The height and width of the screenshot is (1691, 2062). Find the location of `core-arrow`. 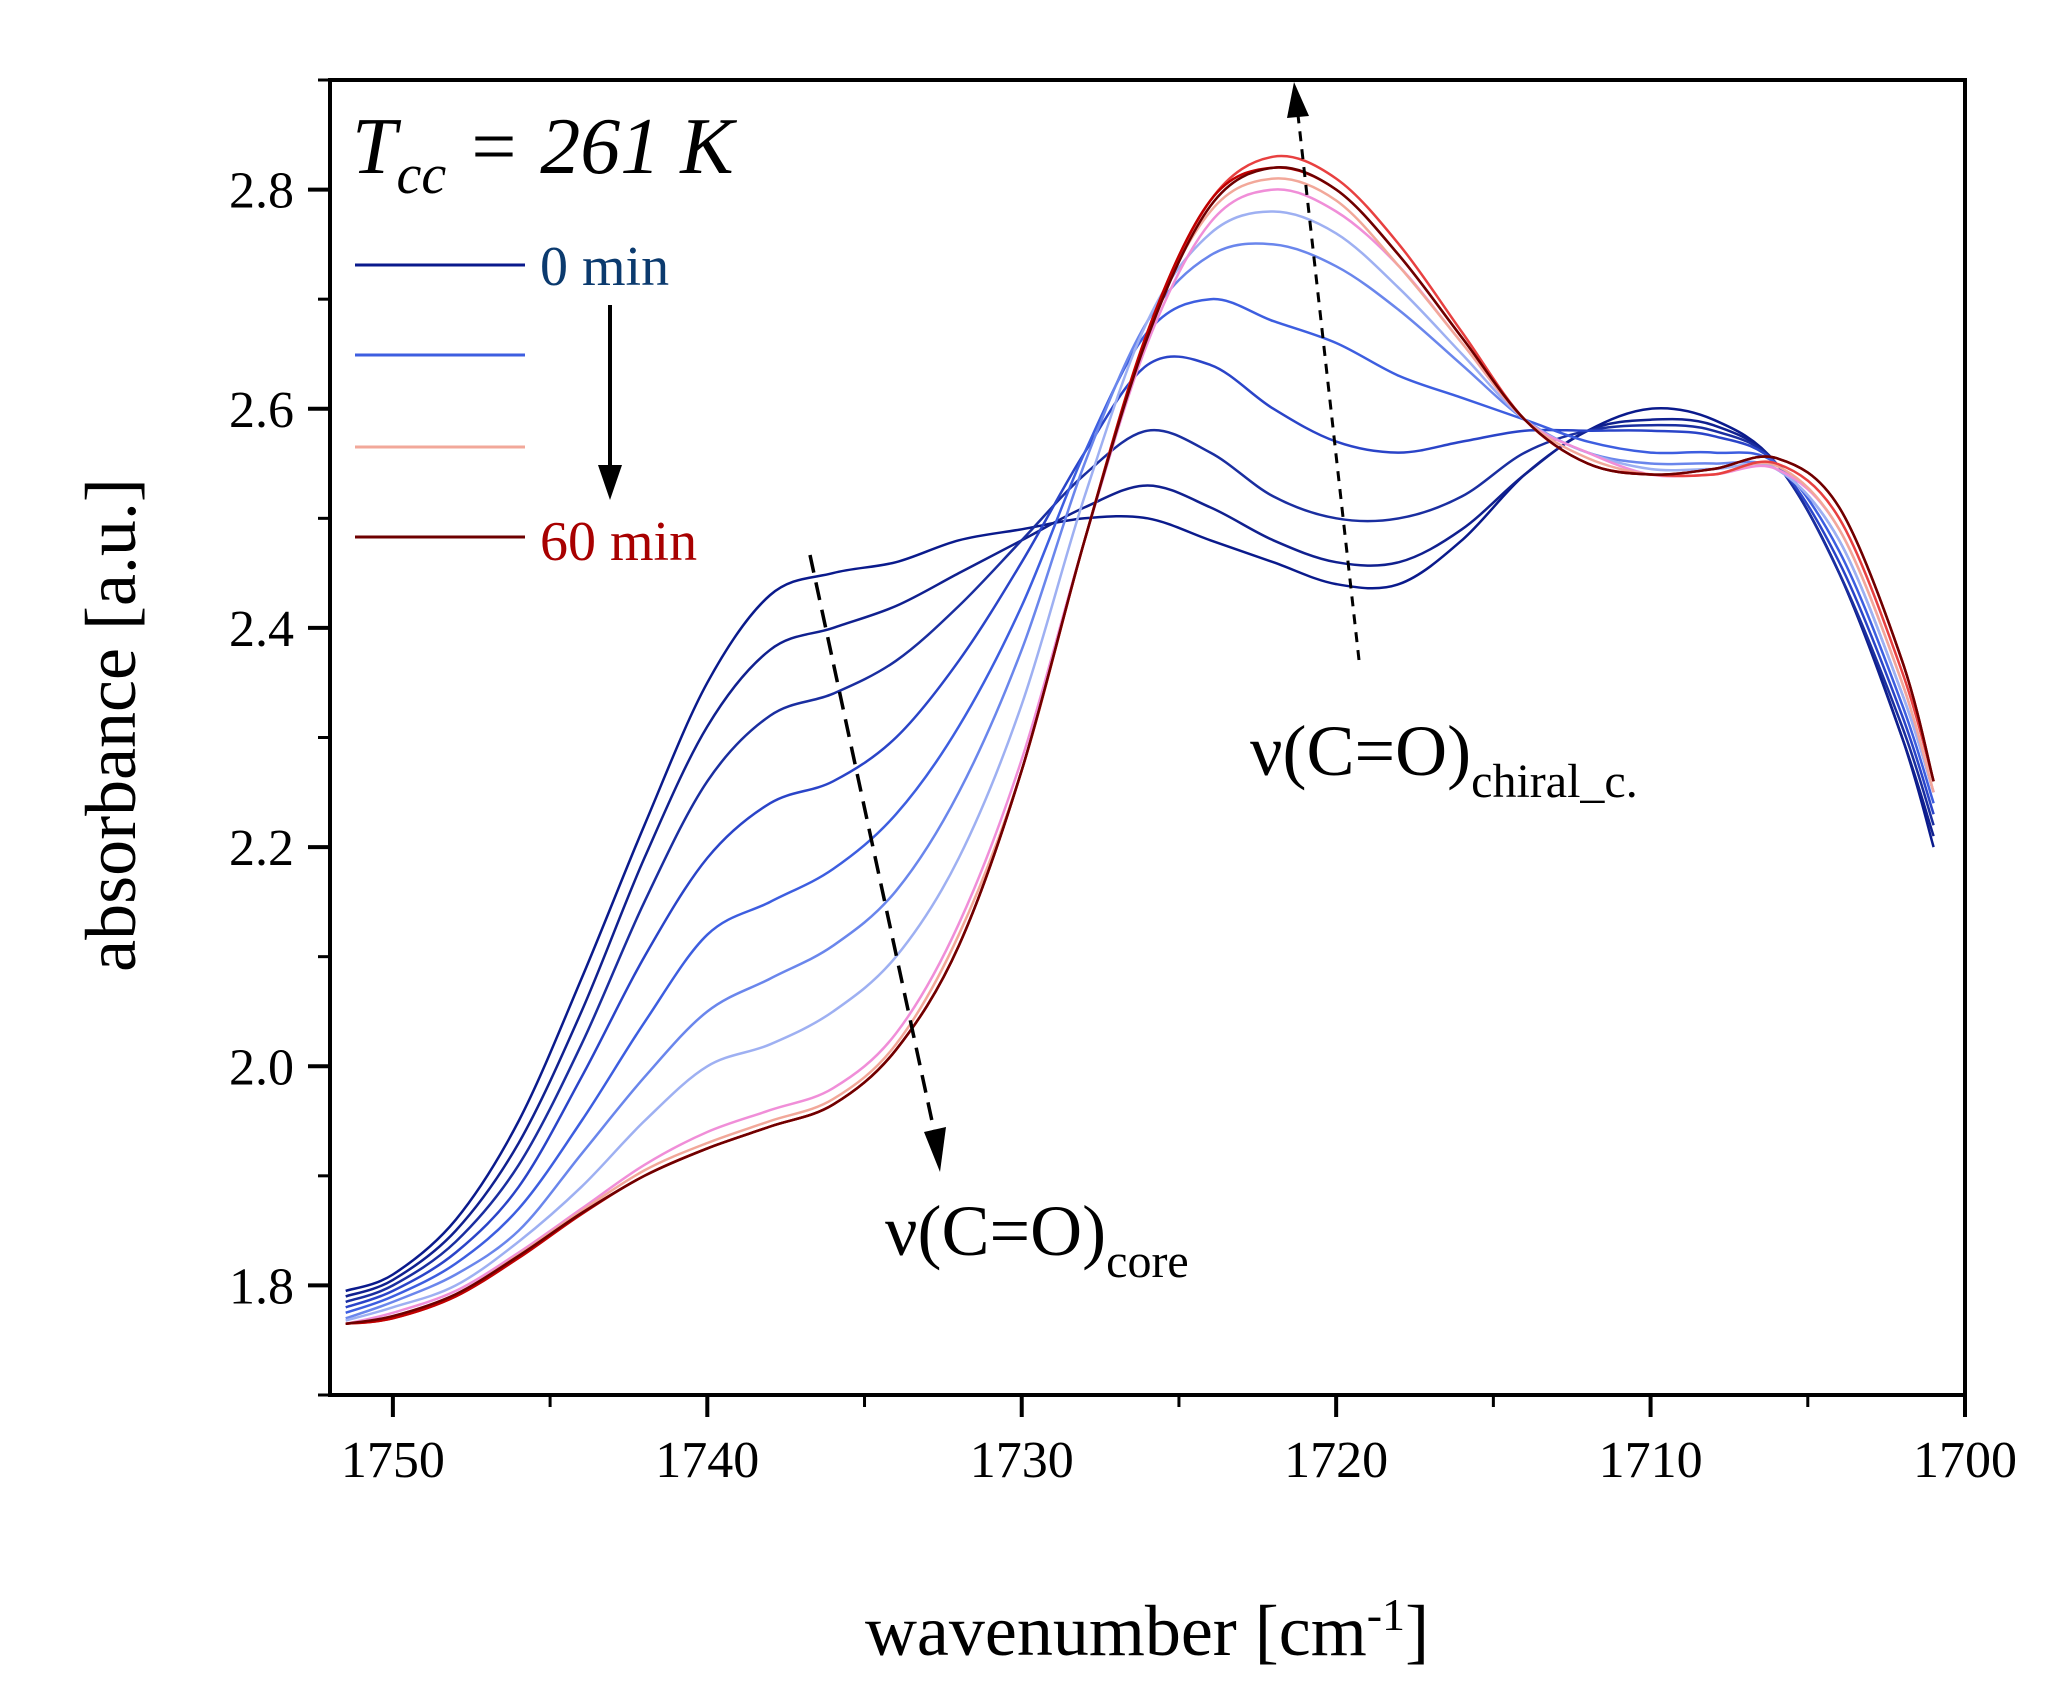

core-arrow is located at coordinates (877, 863).